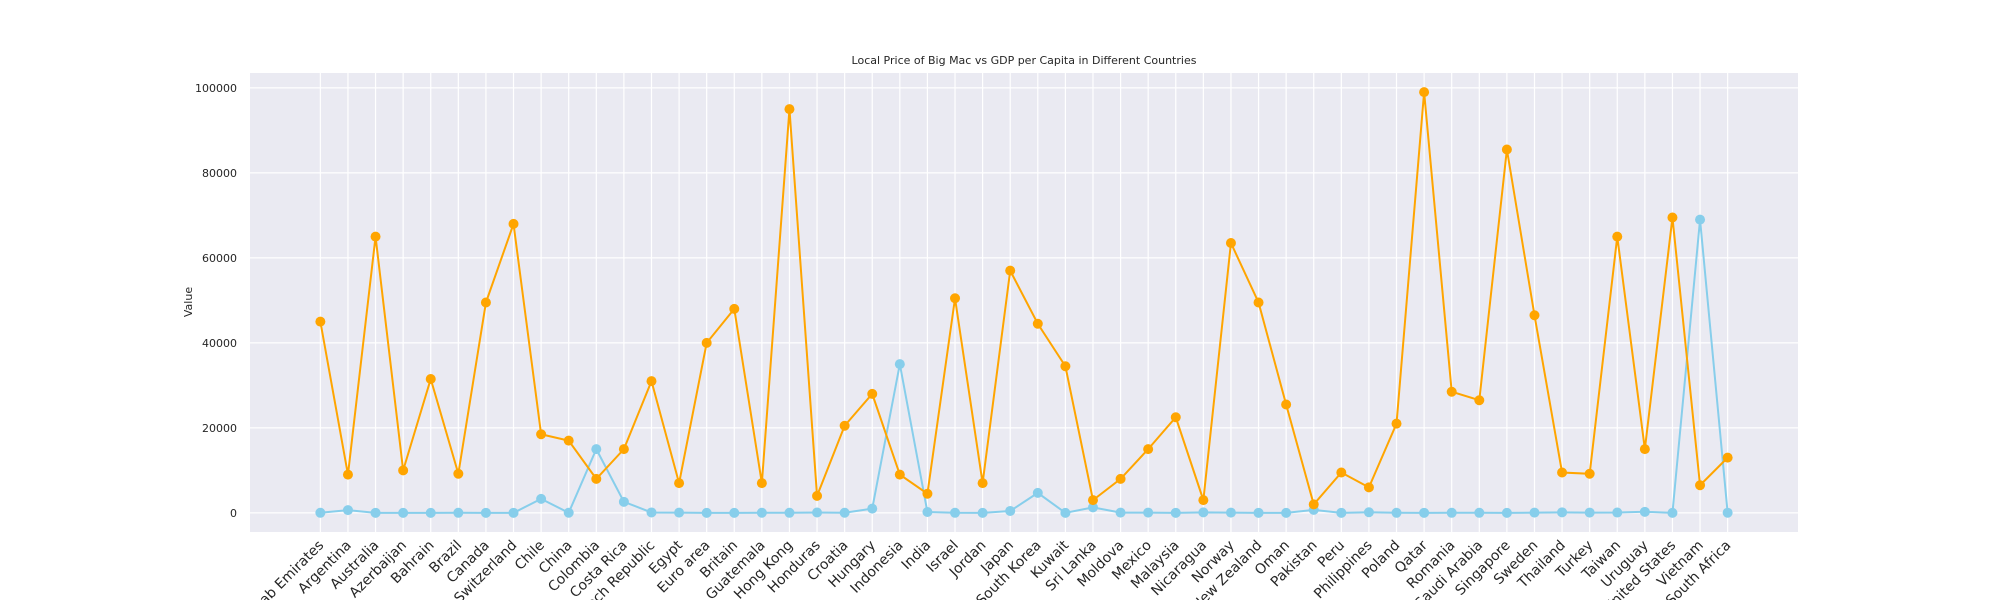 The height and width of the screenshot is (600, 2000). Describe the element at coordinates (219, 343) in the screenshot. I see `y-tick-label: 40000` at that location.